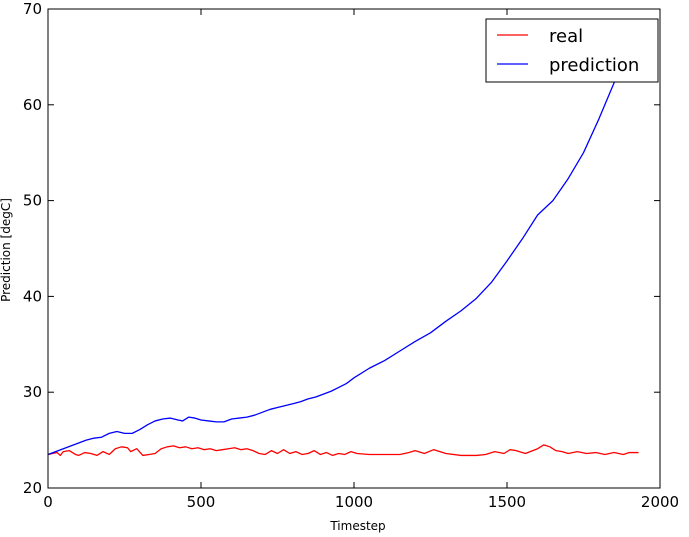 This screenshot has height=537, width=689. I want to click on legend: real prediction, so click(572, 50).